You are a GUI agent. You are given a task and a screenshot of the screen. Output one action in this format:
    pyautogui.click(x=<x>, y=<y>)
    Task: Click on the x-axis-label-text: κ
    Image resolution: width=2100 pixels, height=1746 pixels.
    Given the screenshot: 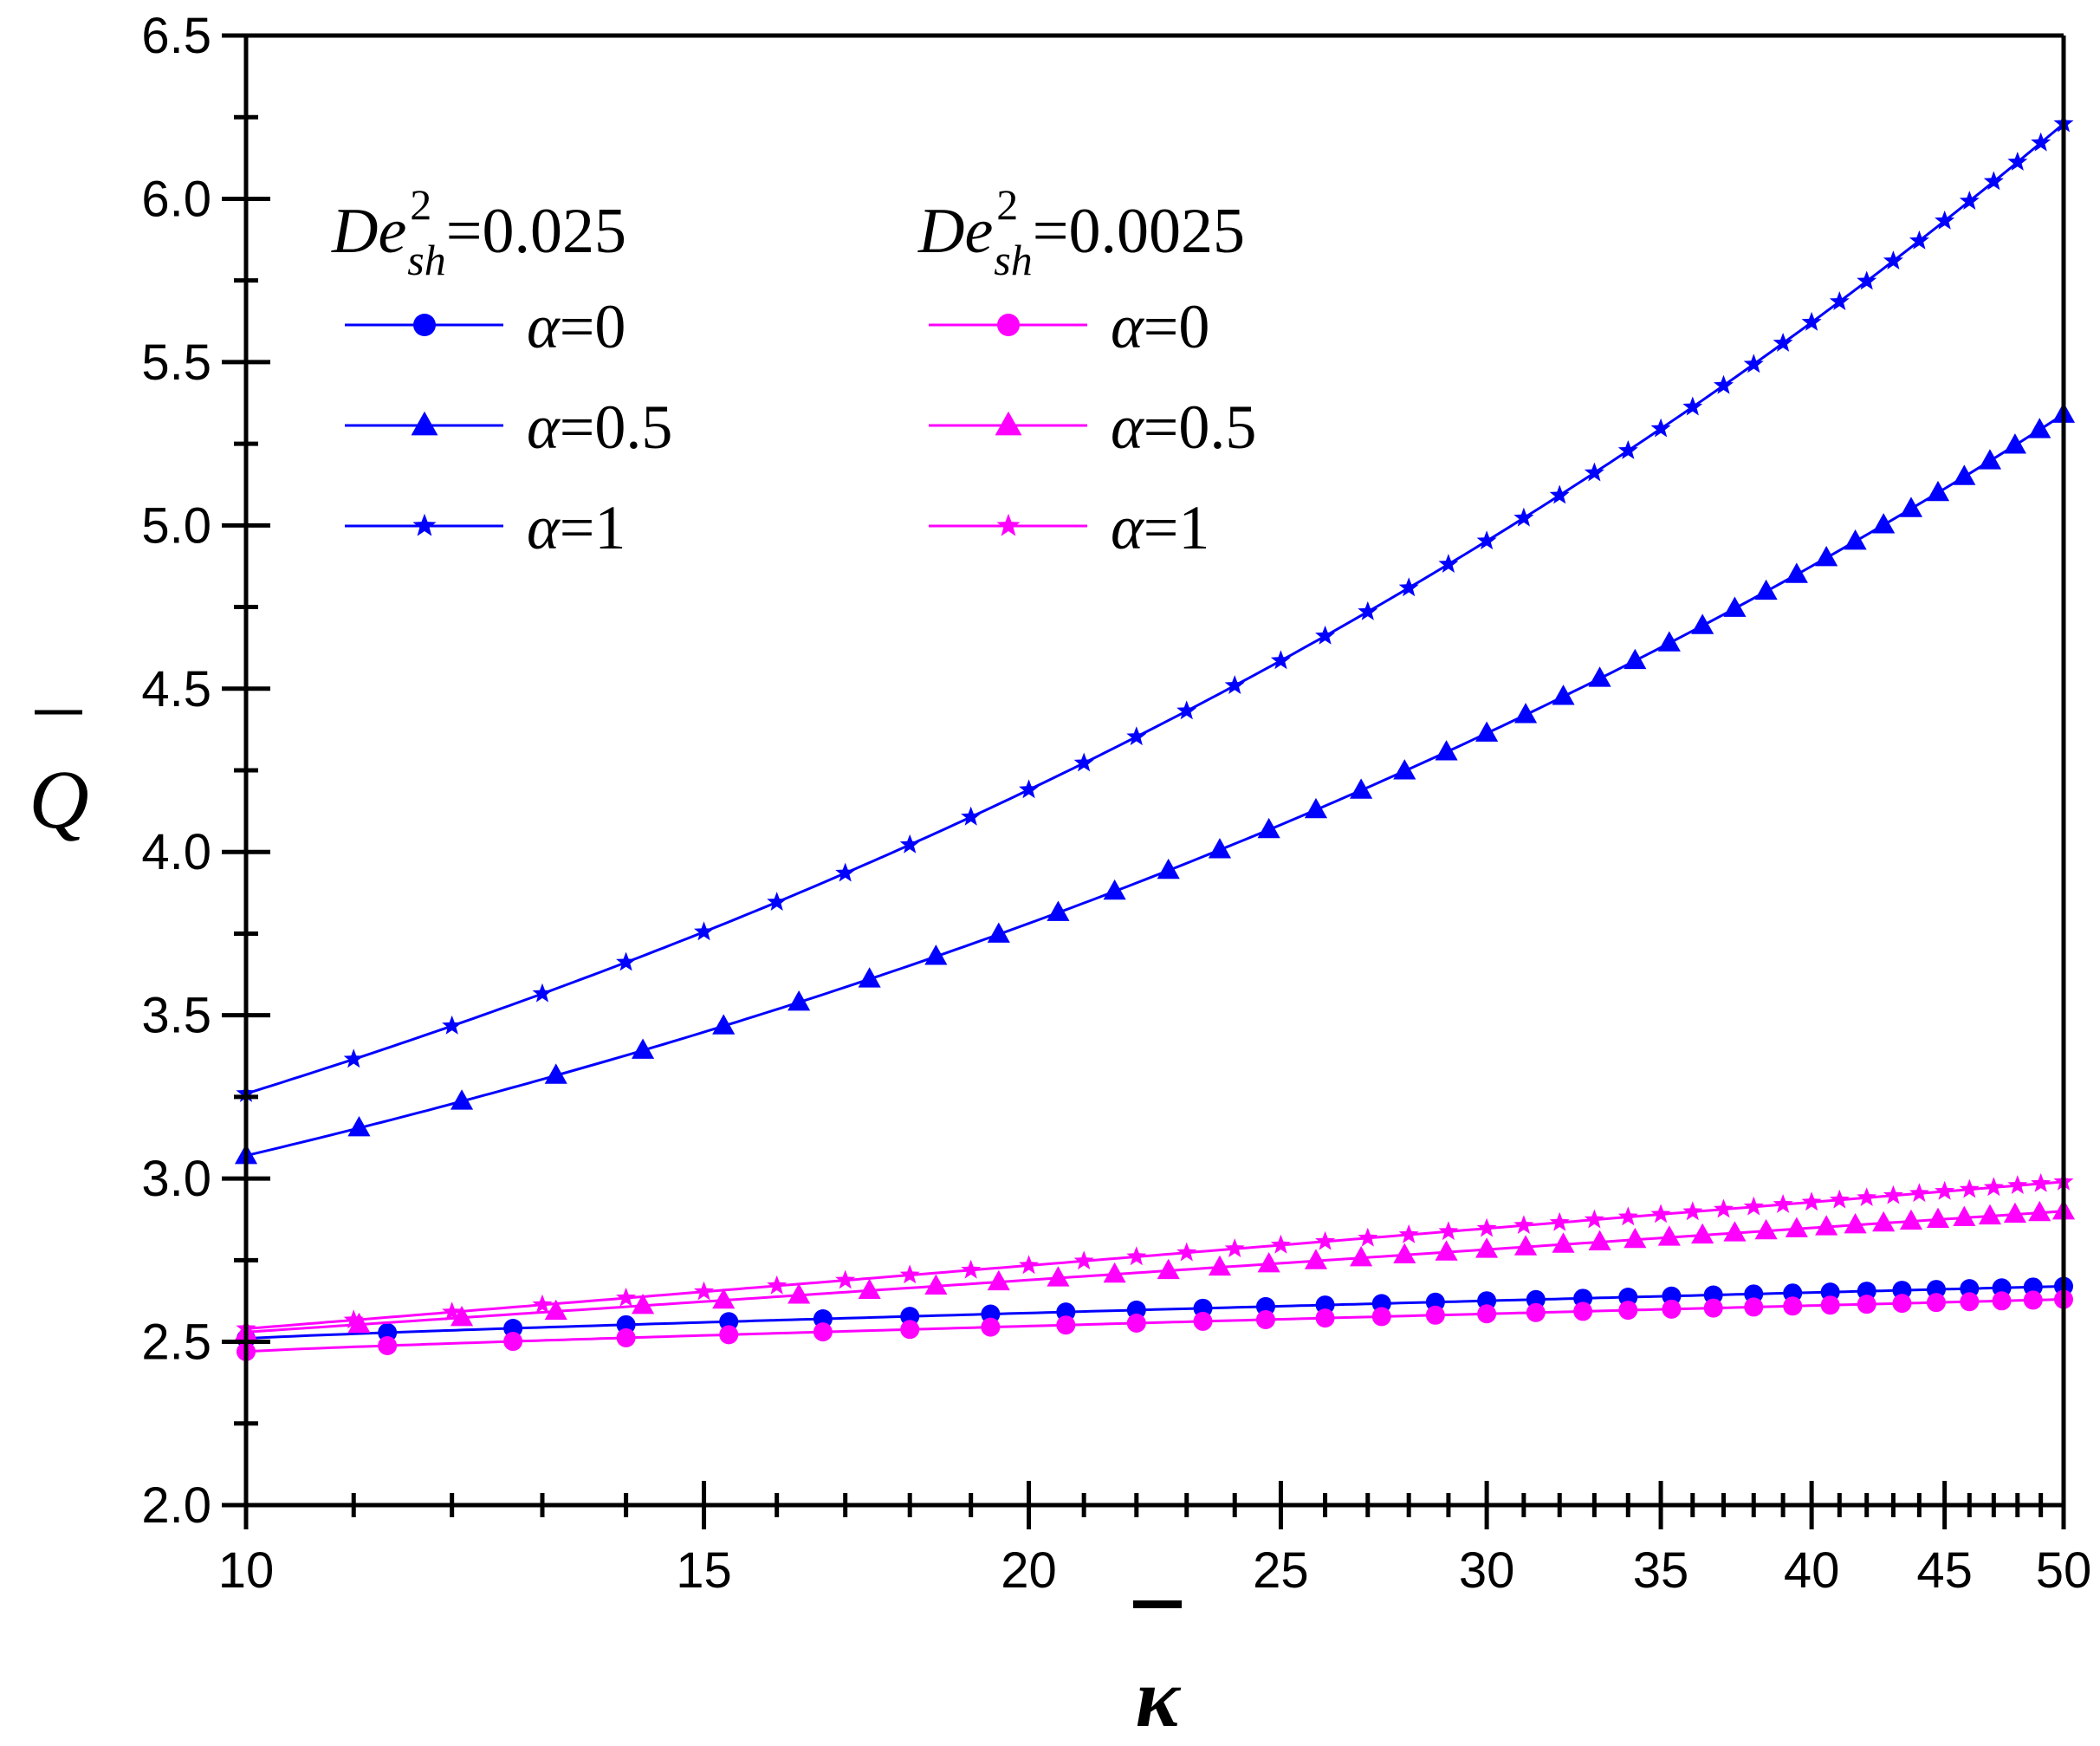 What is the action you would take?
    pyautogui.click(x=1159, y=1698)
    